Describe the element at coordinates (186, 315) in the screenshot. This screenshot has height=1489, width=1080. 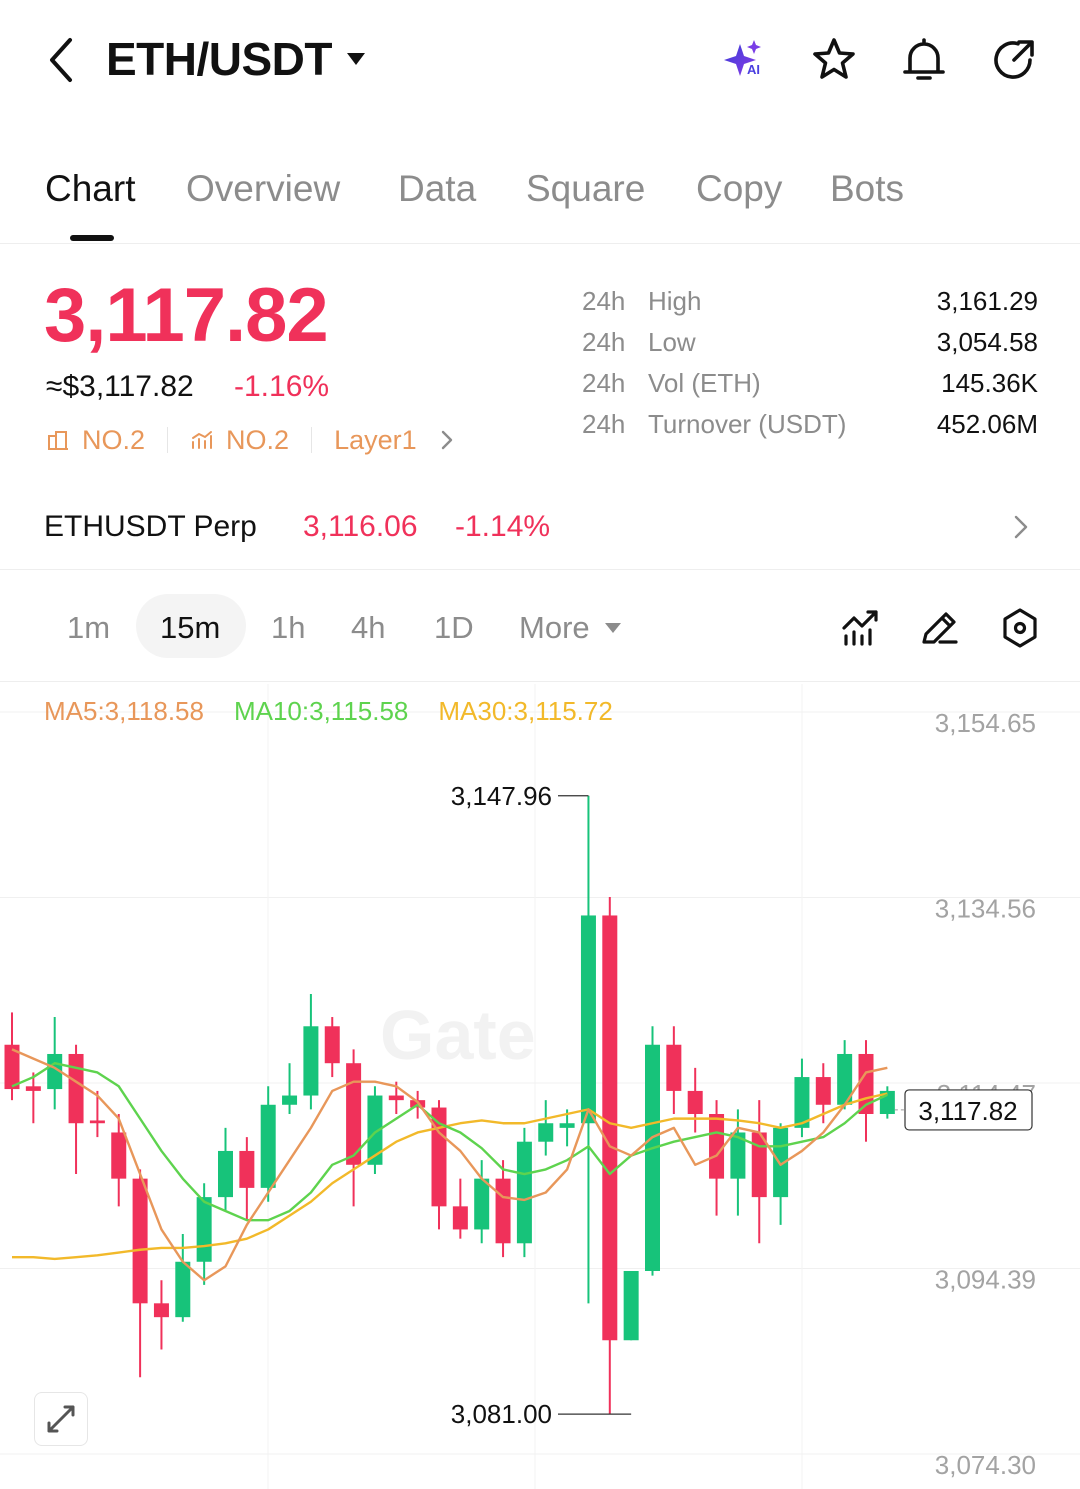
I see `last-price: 3,117.82` at that location.